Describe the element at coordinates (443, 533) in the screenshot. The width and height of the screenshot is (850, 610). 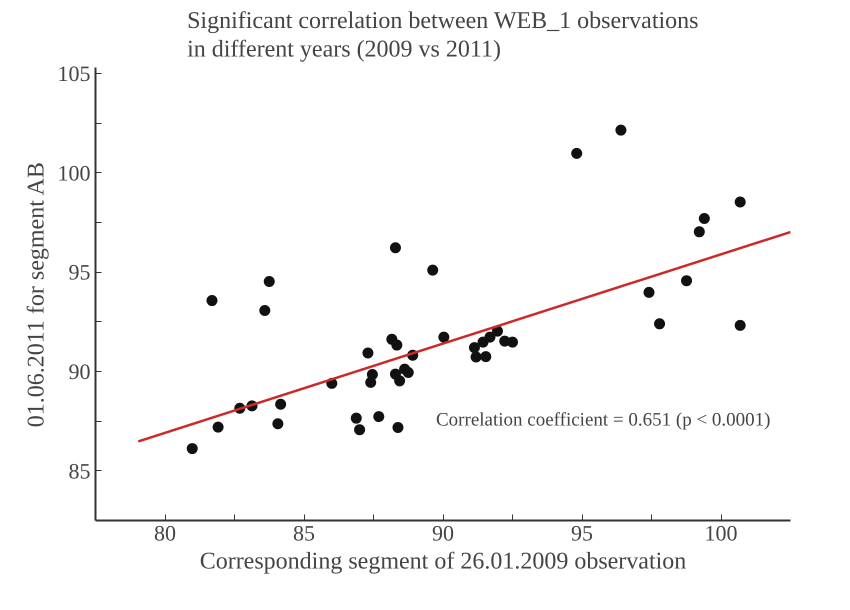
I see `x-tick-label: 90` at that location.